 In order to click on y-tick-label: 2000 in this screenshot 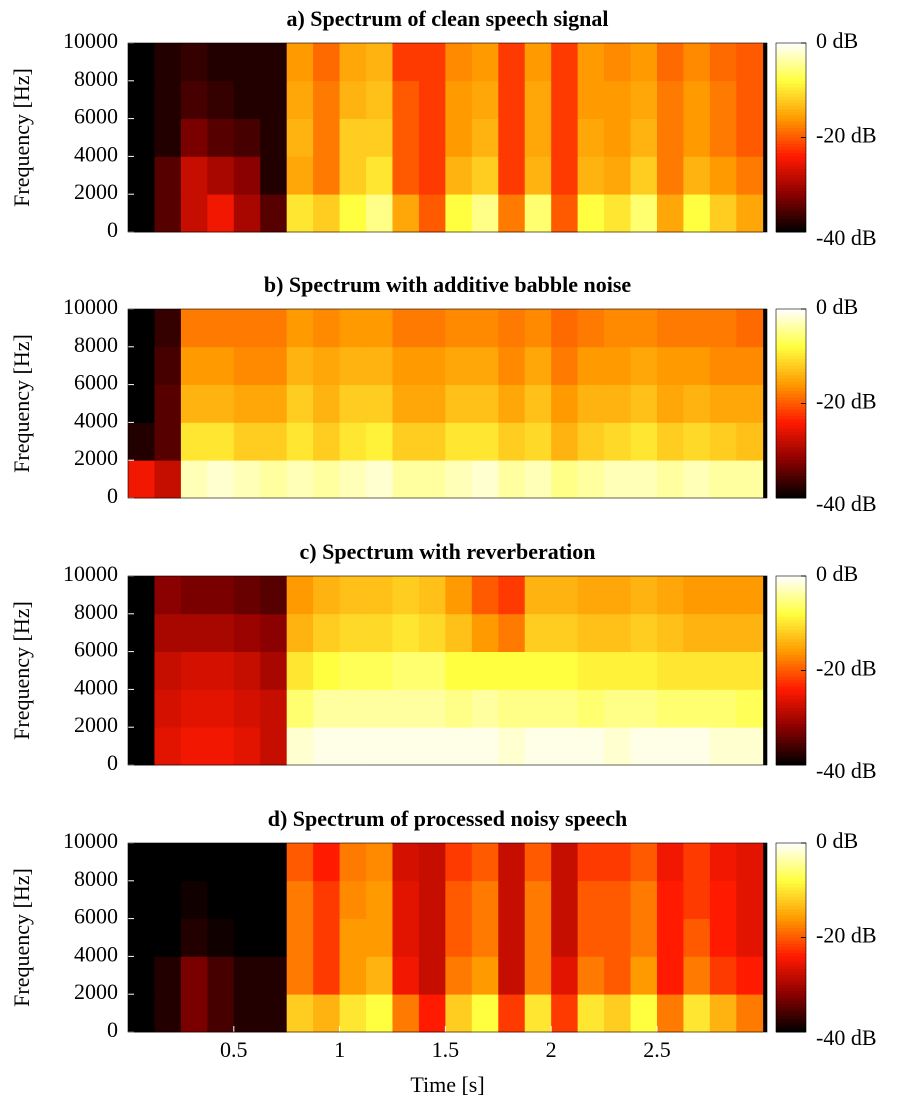, I will do `click(96, 191)`.